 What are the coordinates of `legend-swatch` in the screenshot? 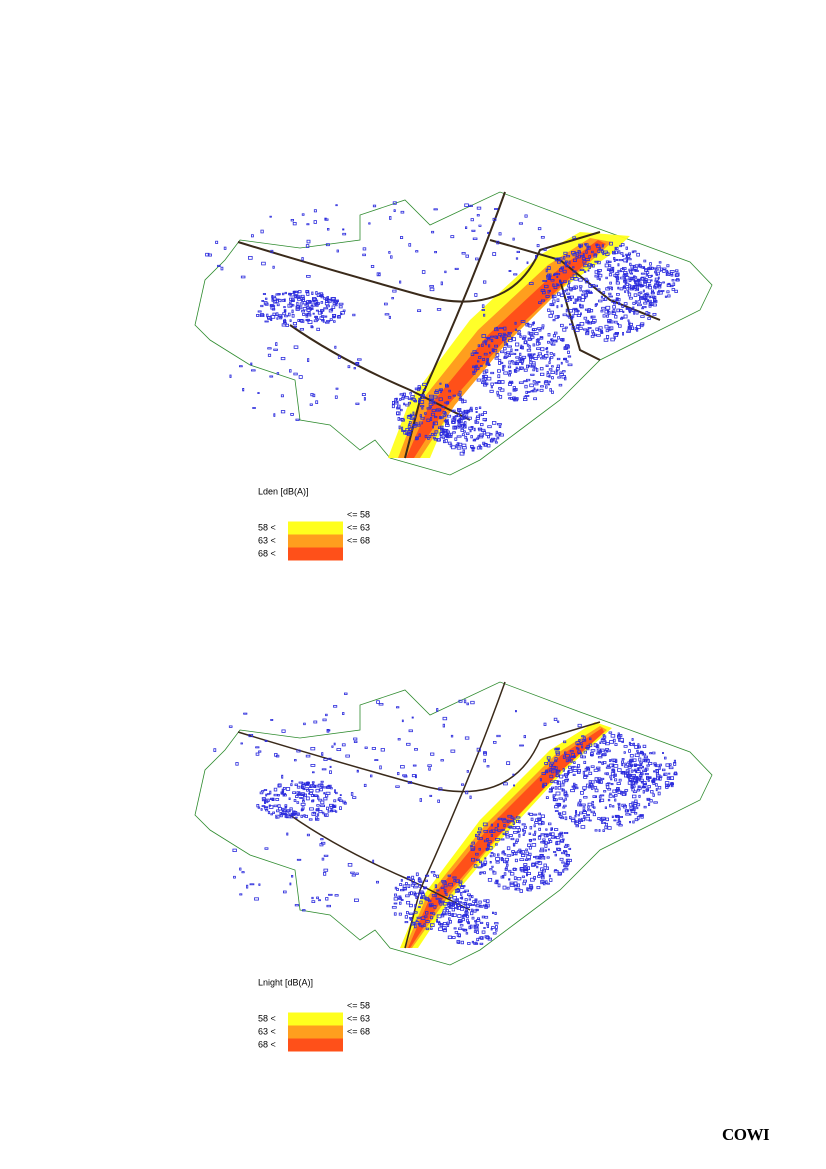 It's located at (315, 528).